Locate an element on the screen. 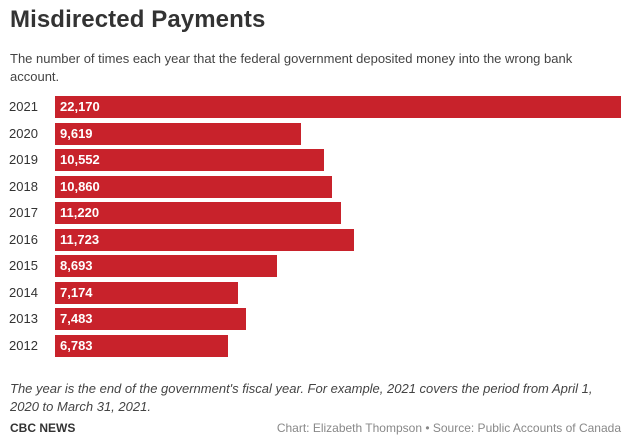 This screenshot has height=444, width=627. category-label: 2021 is located at coordinates (23, 106).